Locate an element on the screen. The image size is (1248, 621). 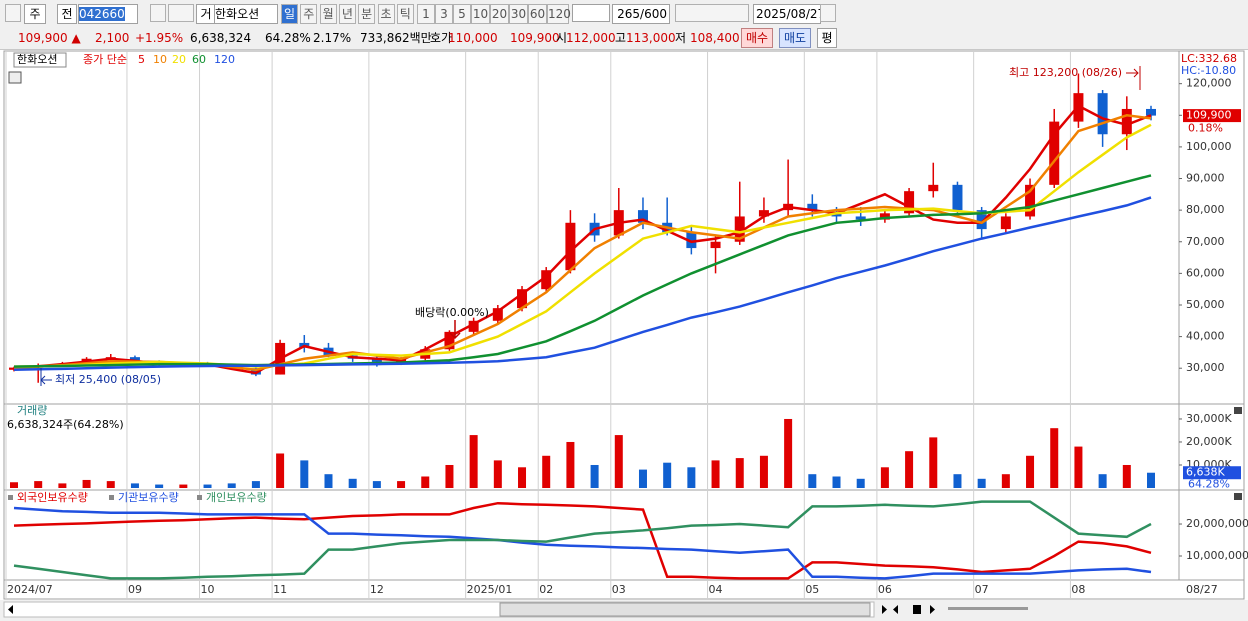
low: 108,400 is located at coordinates (715, 38).